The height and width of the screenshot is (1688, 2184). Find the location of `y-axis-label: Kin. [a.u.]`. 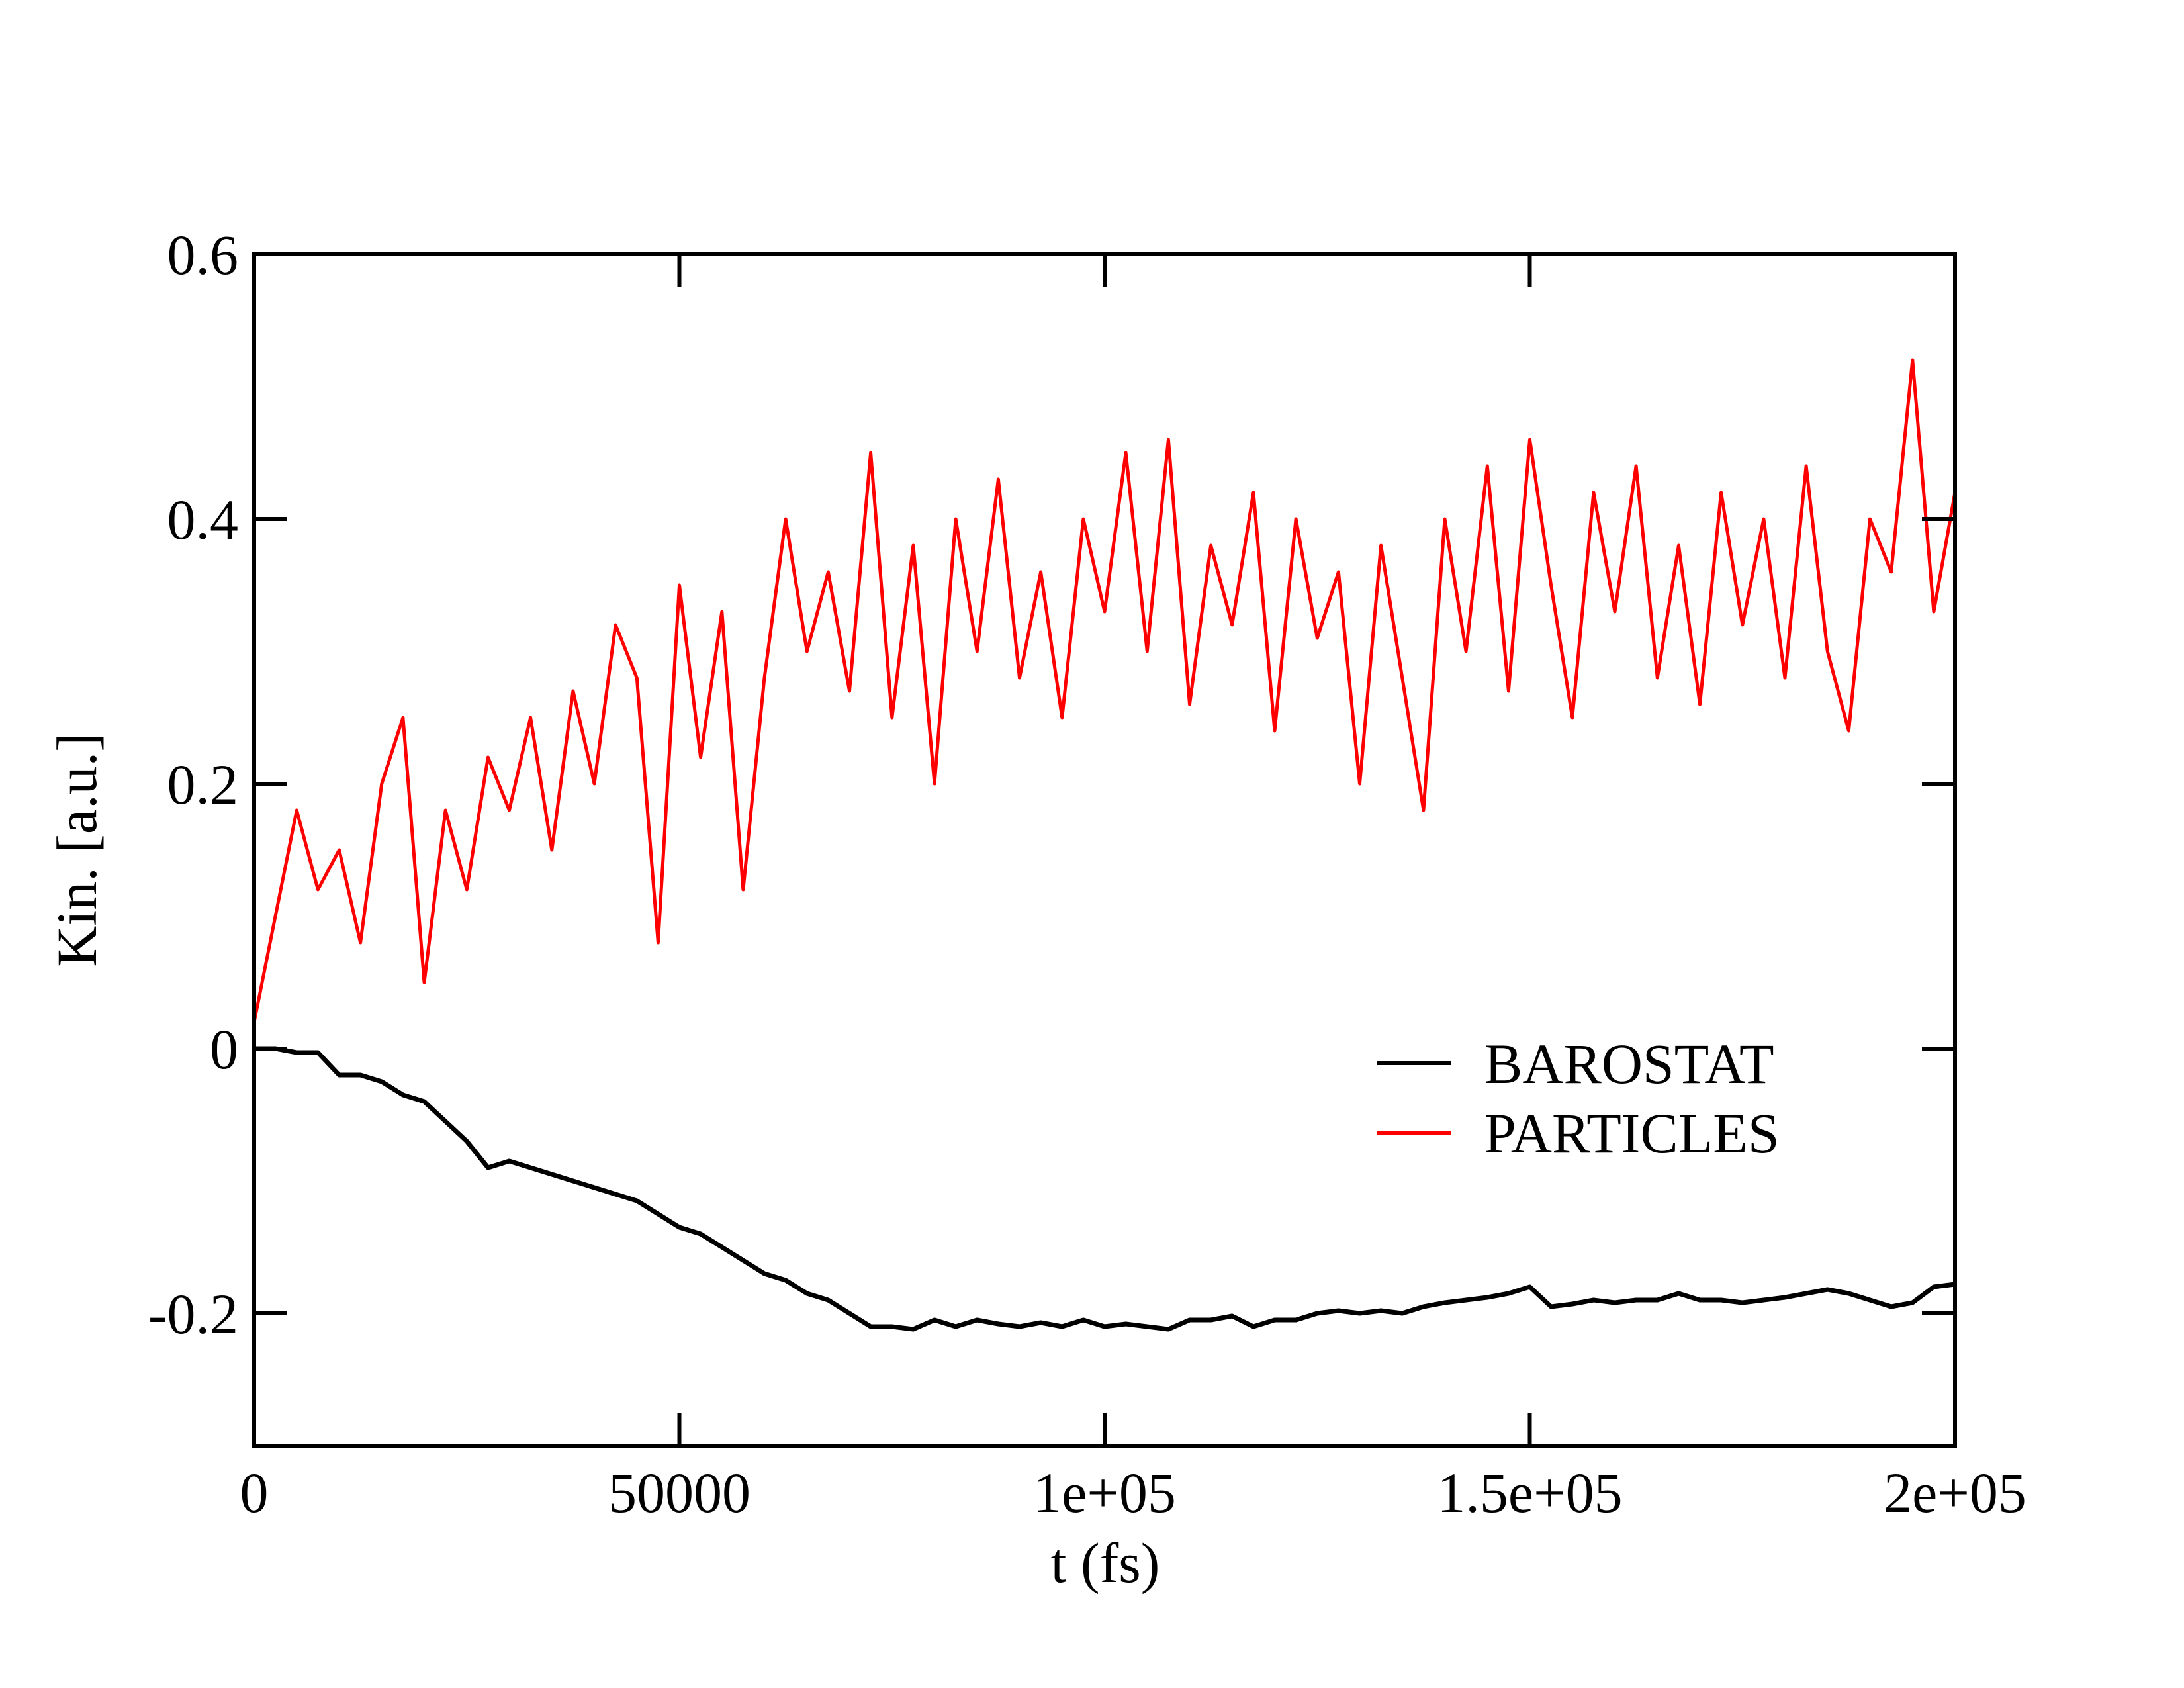

y-axis-label: Kin. [a.u.] is located at coordinates (77, 849).